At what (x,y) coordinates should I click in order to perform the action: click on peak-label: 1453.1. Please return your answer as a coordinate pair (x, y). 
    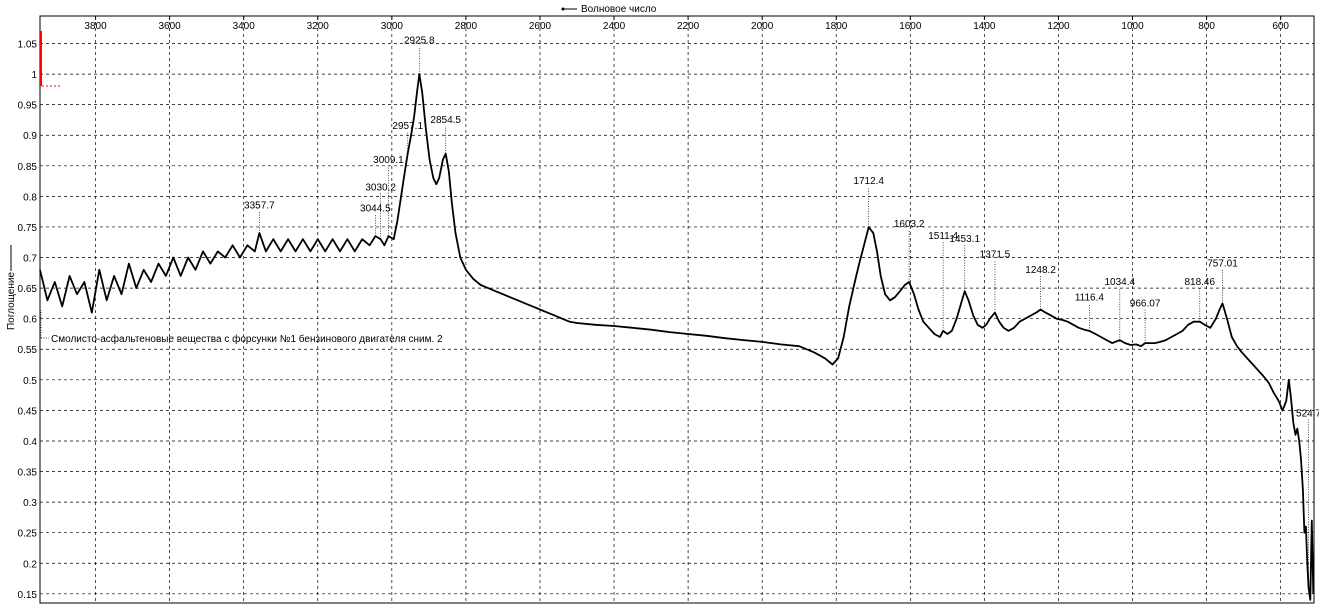
    Looking at the image, I should click on (964, 239).